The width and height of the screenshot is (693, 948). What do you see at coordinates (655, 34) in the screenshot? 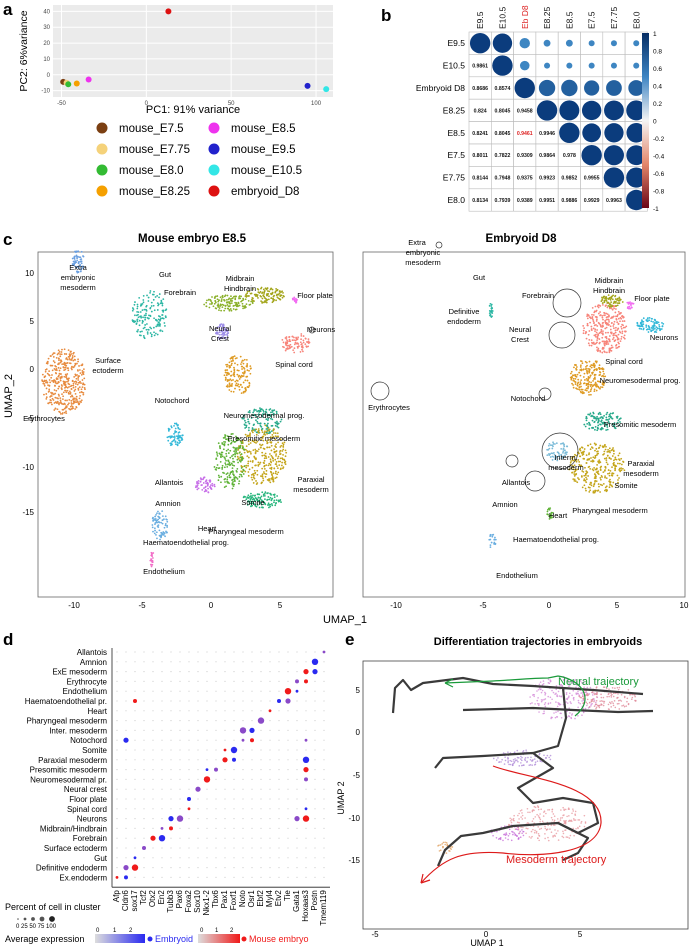
I see `corr-colorbar-tick: 1` at bounding box center [655, 34].